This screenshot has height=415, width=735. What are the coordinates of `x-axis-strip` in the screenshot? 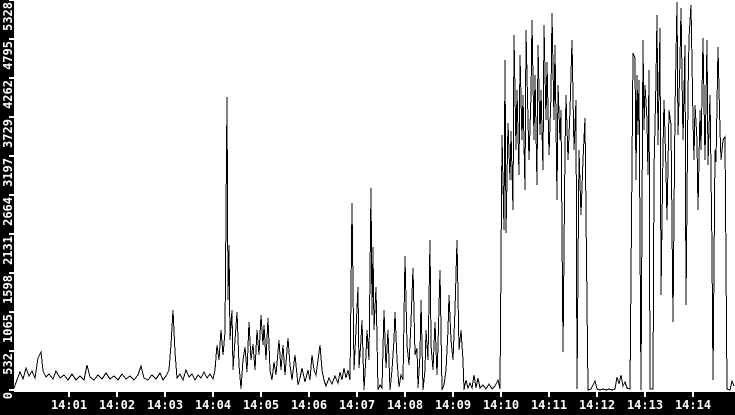 It's located at (367, 403).